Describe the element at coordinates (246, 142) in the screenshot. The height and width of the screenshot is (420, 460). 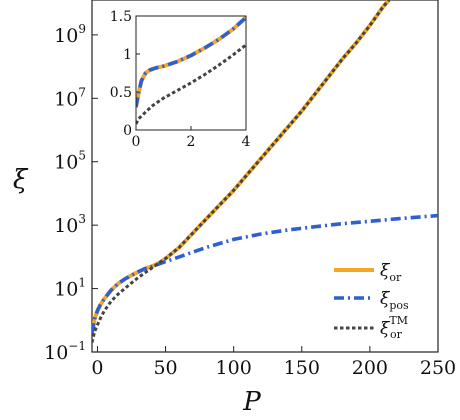
I see `inset-x-tick-label: 4` at that location.